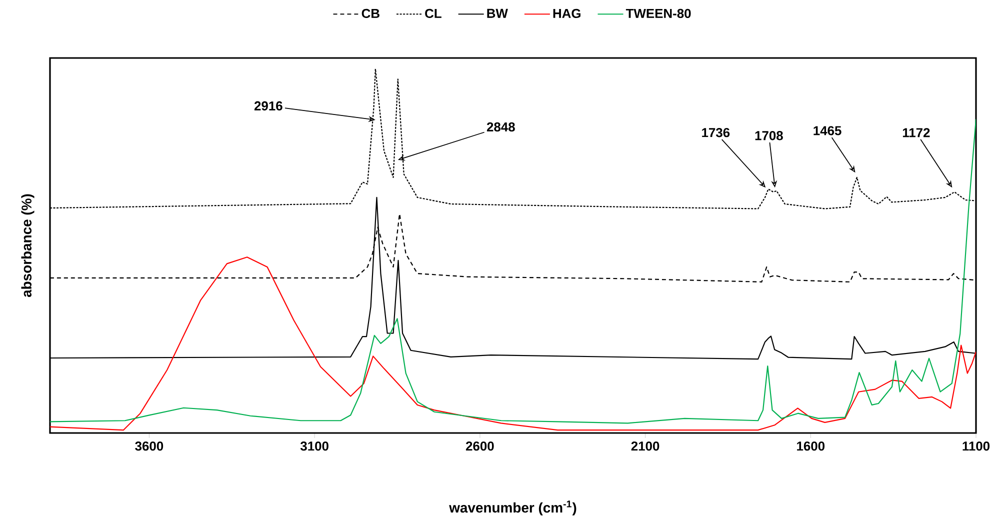  Describe the element at coordinates (976, 446) in the screenshot. I see `x-tick-label: 1100` at that location.